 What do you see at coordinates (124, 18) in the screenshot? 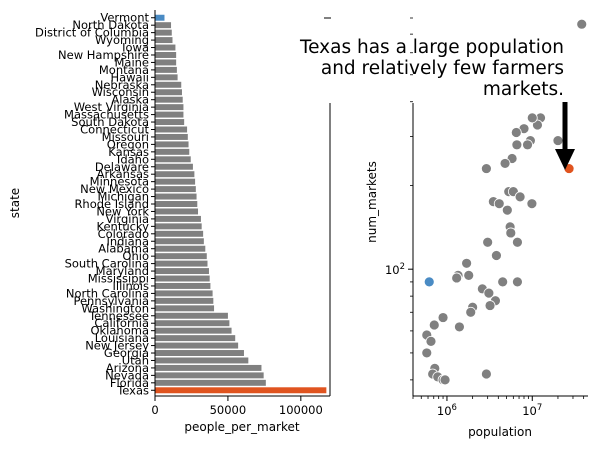
I see `bar-ytick-label: Vermont` at bounding box center [124, 18].